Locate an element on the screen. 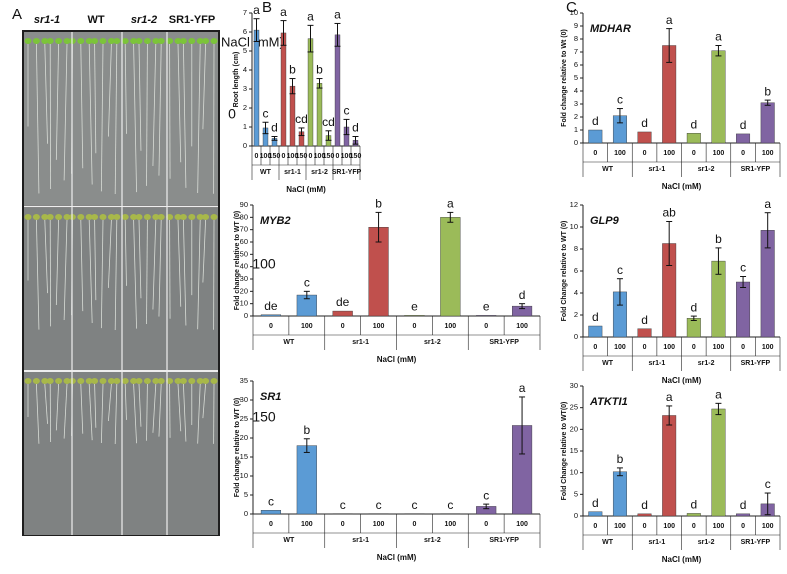  y-tick-label: 90 is located at coordinates (244, 204).